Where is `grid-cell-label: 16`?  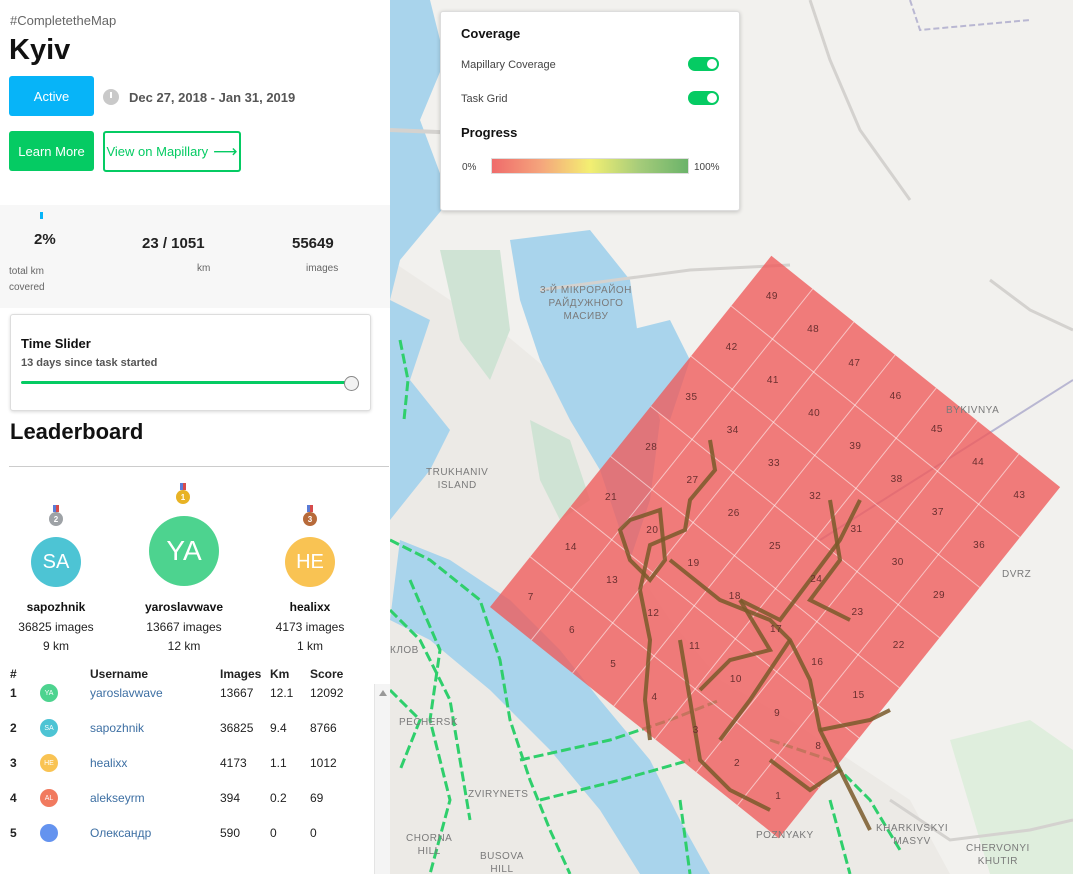 grid-cell-label: 16 is located at coordinates (817, 663).